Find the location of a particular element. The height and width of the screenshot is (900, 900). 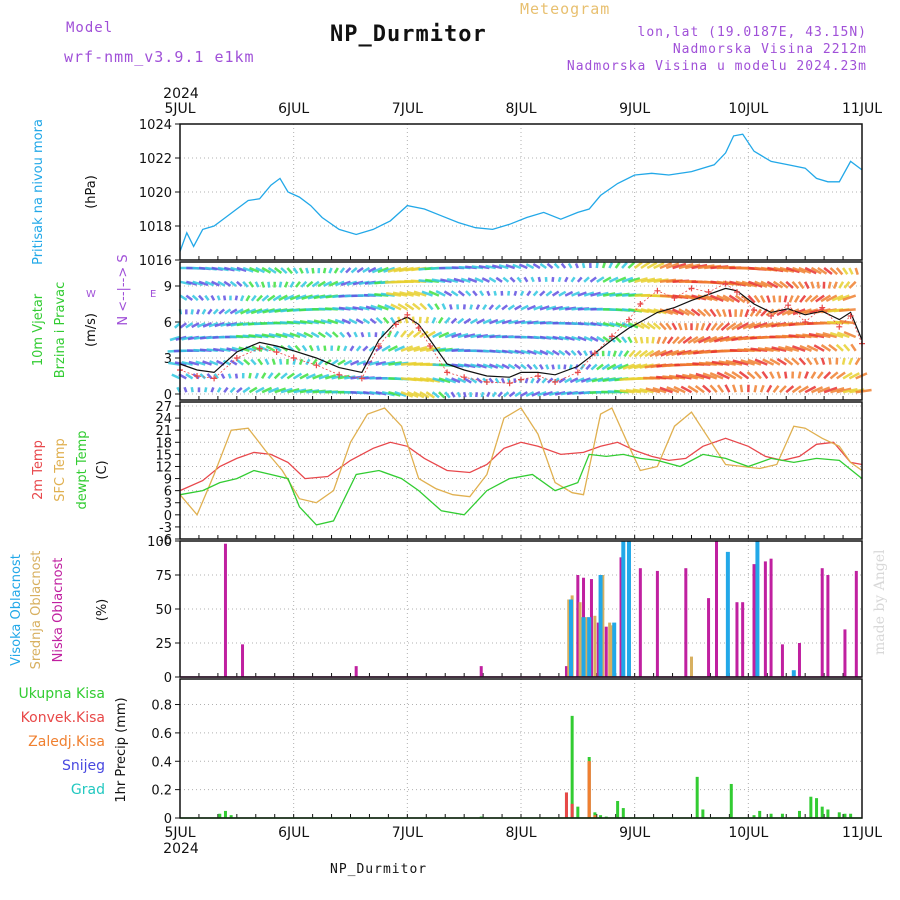

precip-axis-label: 1hr Precip (mm) is located at coordinates (121, 749).